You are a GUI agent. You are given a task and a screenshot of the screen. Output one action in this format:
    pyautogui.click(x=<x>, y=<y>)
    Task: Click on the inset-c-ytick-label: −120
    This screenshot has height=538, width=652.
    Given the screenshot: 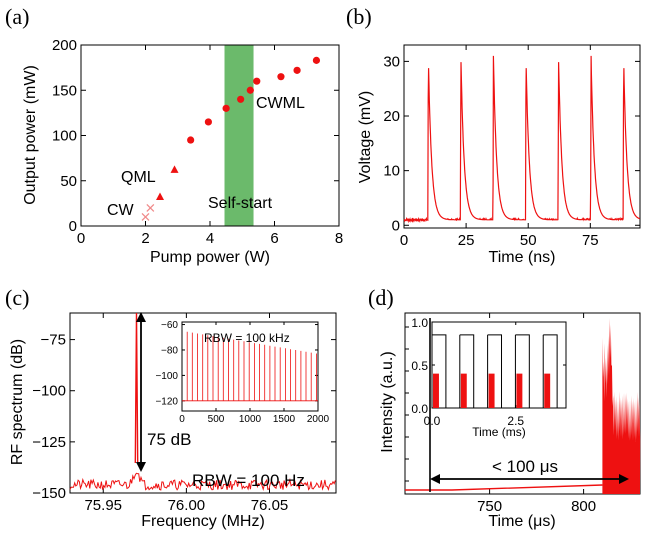 What is the action you would take?
    pyautogui.click(x=166, y=401)
    